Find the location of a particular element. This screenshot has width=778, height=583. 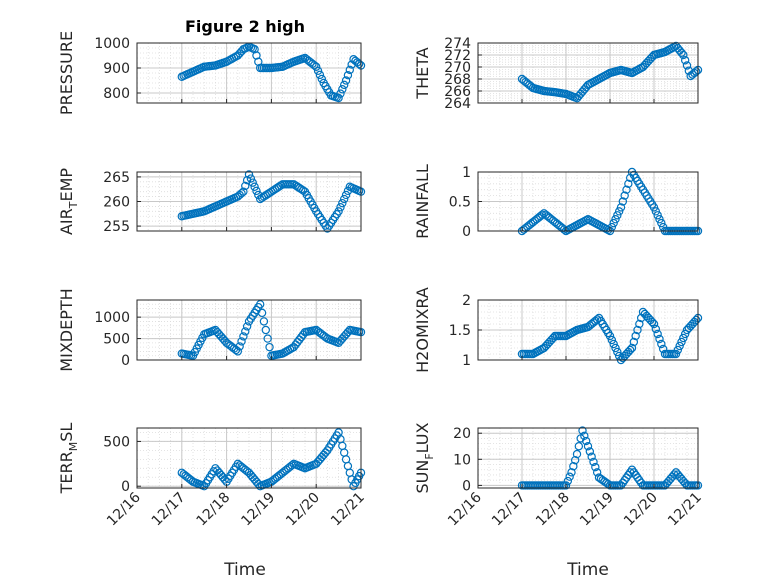

x-tick-label: 12/18 is located at coordinates (214, 510).